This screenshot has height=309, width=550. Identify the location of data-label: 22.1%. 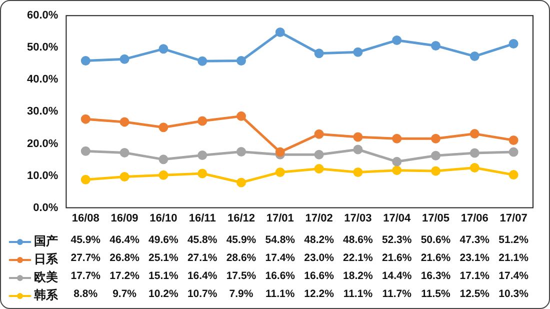
(358, 258).